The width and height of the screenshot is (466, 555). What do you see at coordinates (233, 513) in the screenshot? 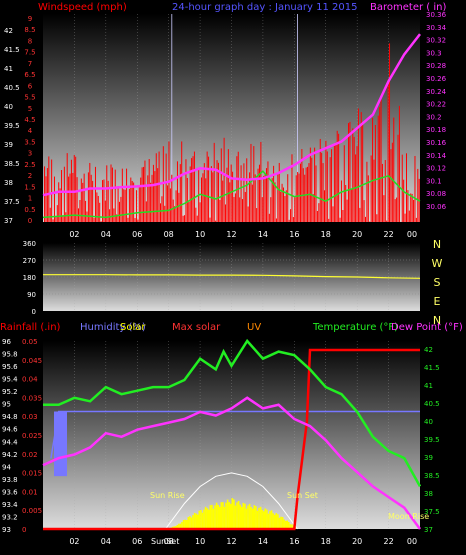
I see `solar-bars` at bounding box center [233, 513].